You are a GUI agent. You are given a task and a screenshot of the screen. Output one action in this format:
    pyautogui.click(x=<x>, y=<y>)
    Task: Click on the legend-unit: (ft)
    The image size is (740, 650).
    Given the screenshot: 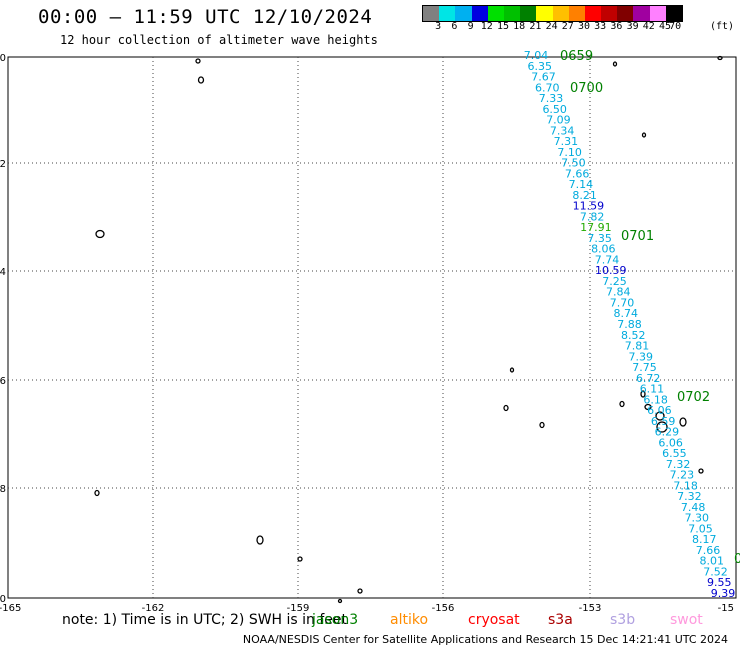 What is the action you would take?
    pyautogui.click(x=722, y=26)
    